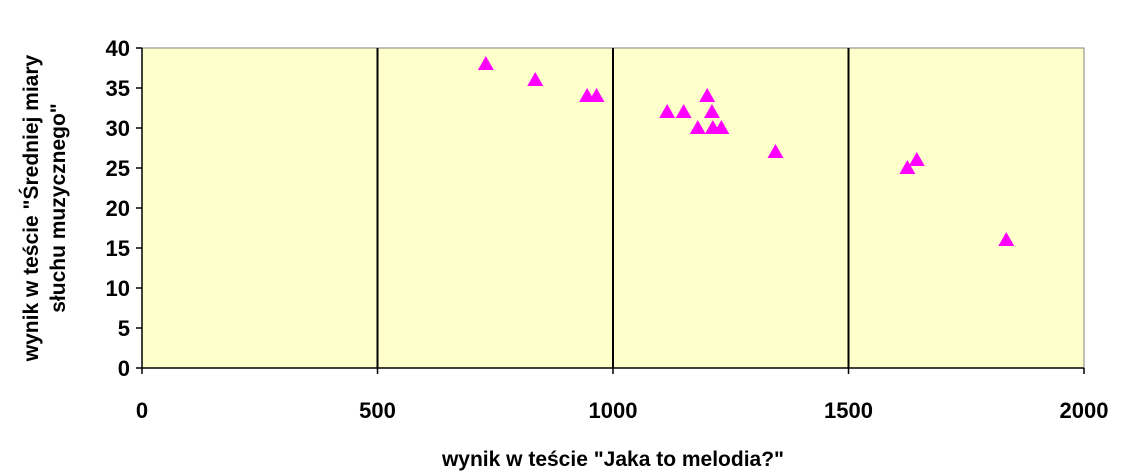  I want to click on y-tick-label: 40, so click(118, 48).